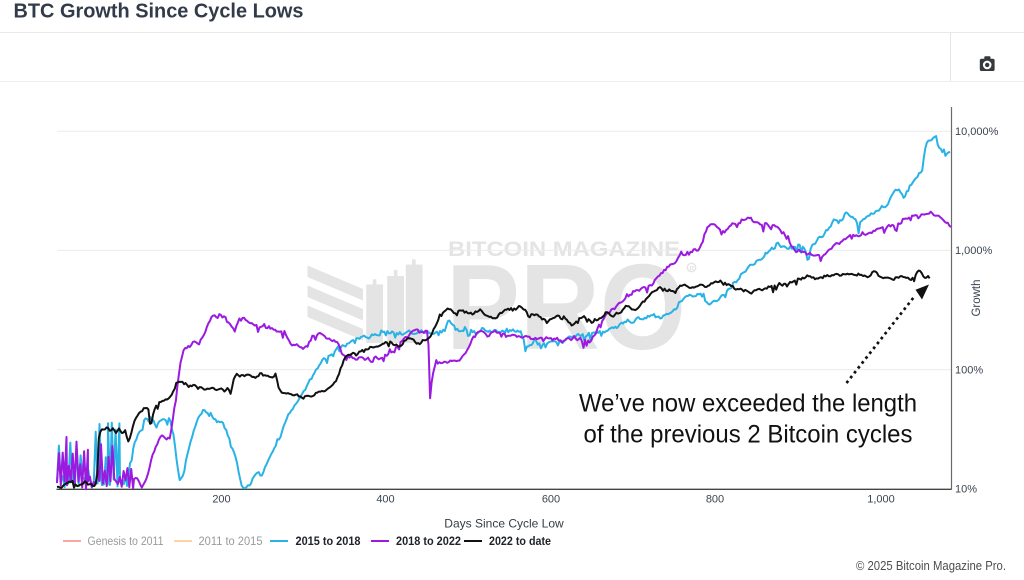  Describe the element at coordinates (748, 404) in the screenshot. I see `svg-text: We’ve now exceeded the length` at that location.